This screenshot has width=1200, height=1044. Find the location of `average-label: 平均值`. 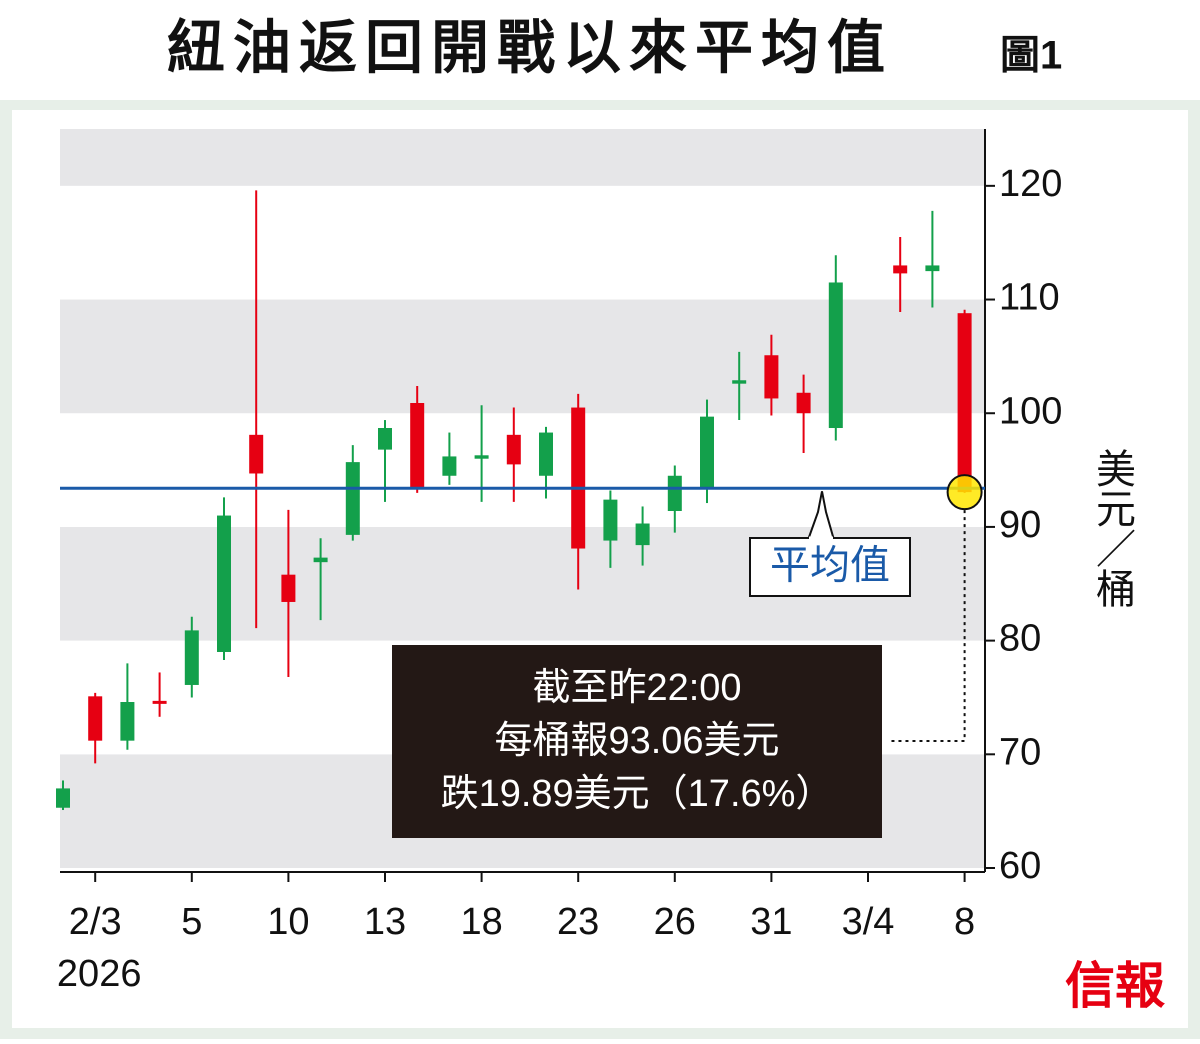

average-label: 平均值 is located at coordinates (830, 566).